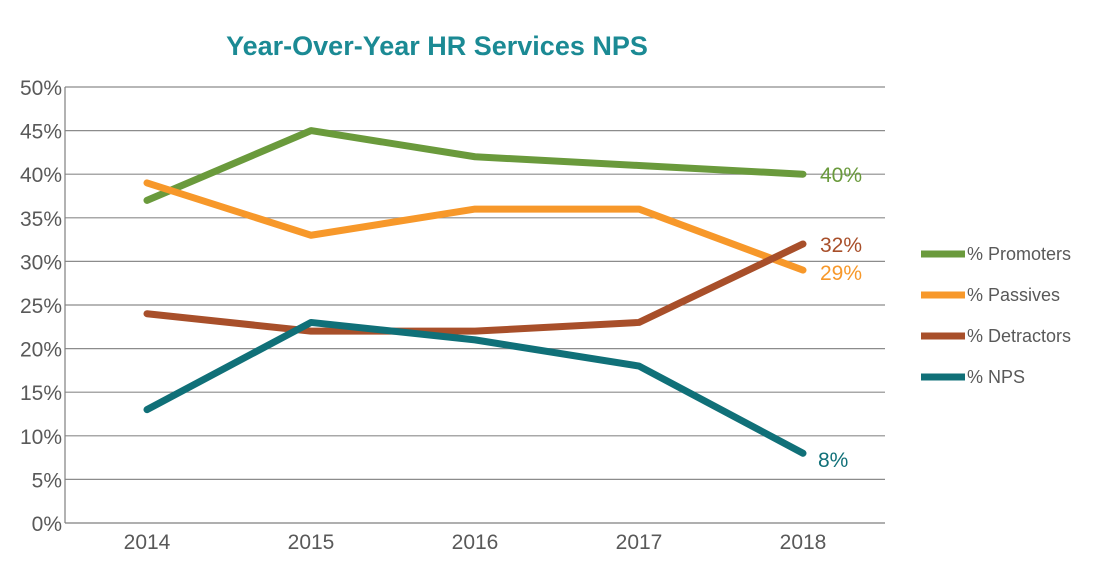 The width and height of the screenshot is (1113, 573). I want to click on legend-label: % Passives, so click(1013, 295).